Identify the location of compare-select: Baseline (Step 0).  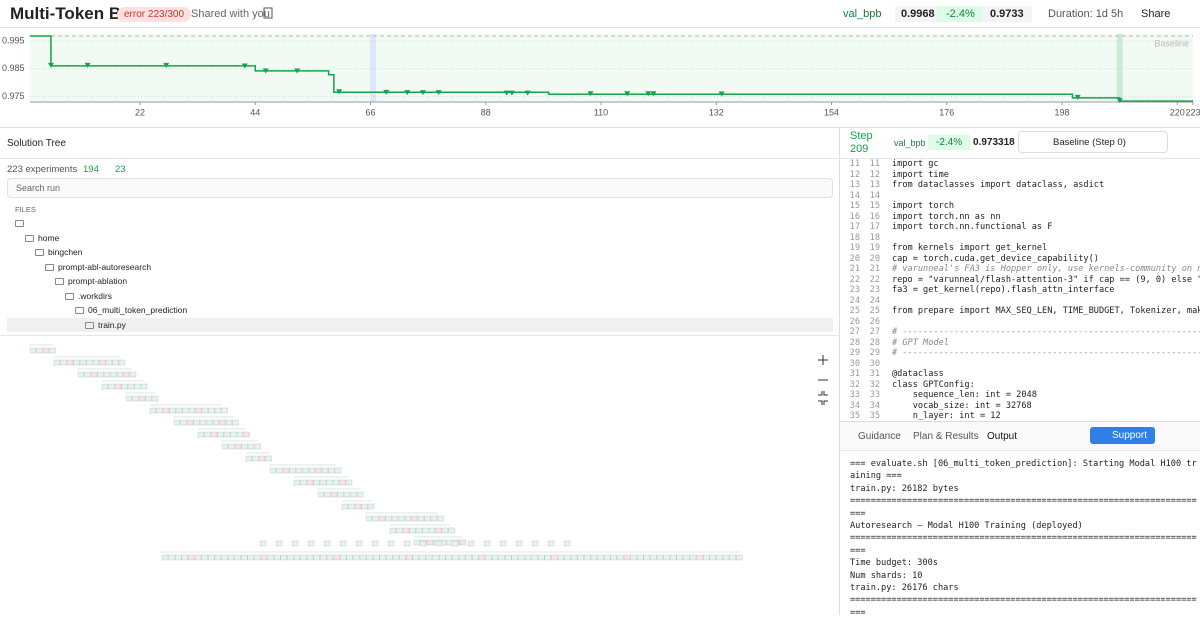
(1093, 142).